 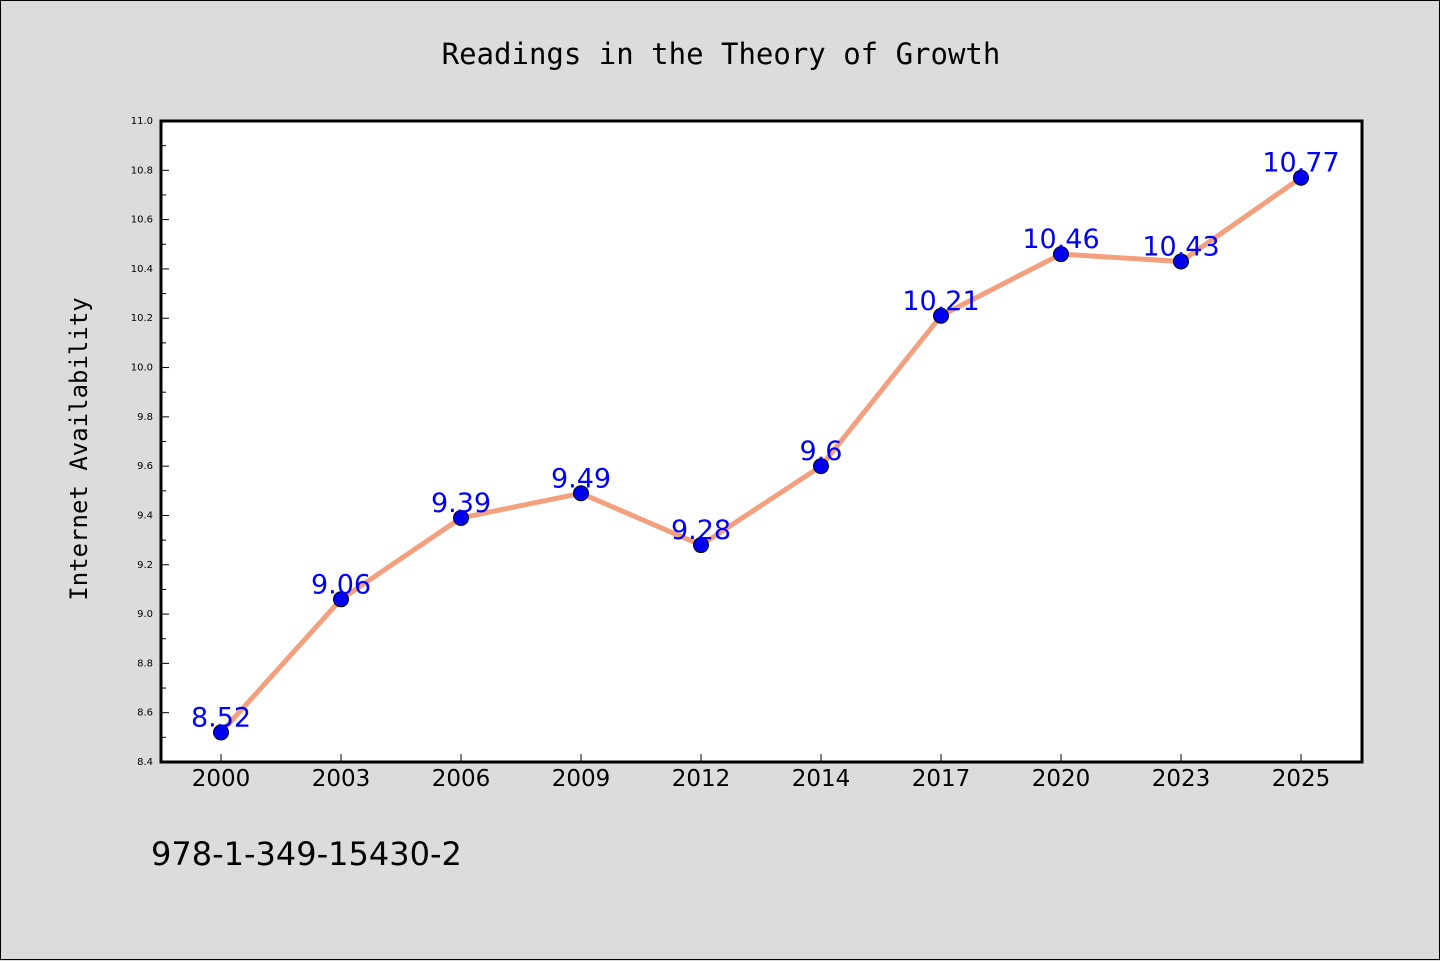 I want to click on y-tick-label: 10.4, so click(x=142, y=269).